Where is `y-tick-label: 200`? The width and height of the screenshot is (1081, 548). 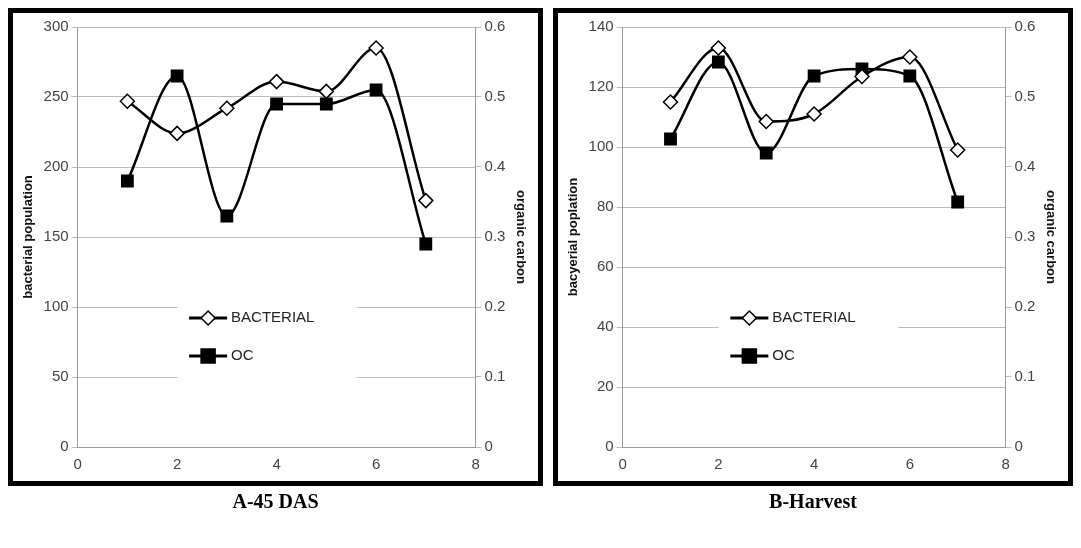
y-tick-label: 200 is located at coordinates (56, 166).